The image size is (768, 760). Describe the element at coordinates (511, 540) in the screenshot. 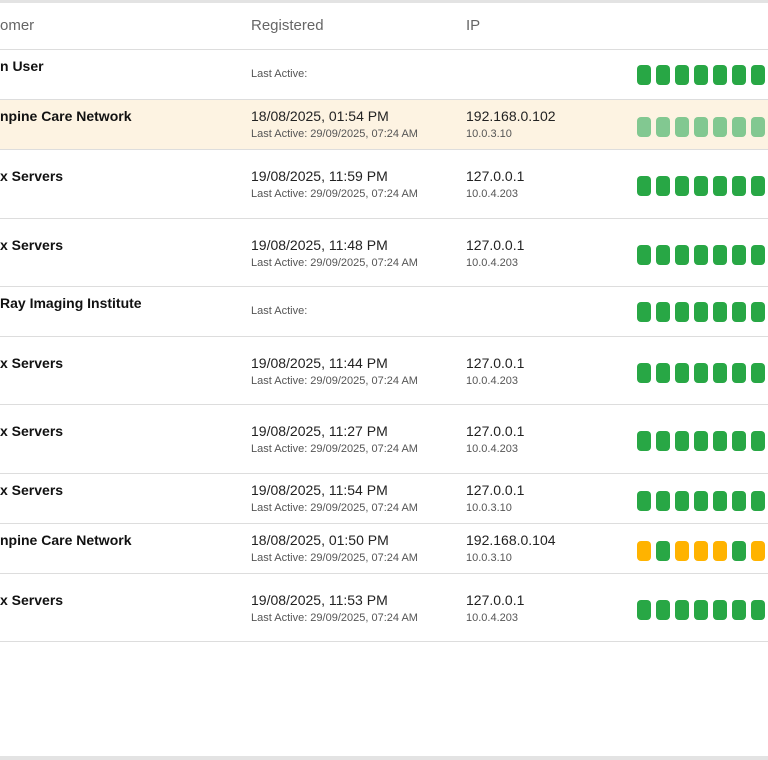

I see `ip-address: 192.168.0.104` at that location.